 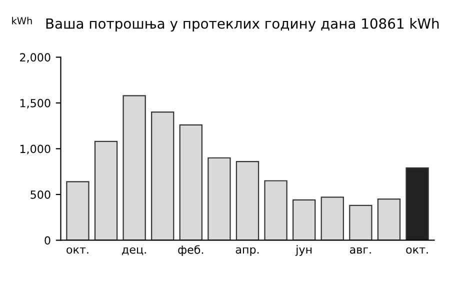 What do you see at coordinates (360, 250) in the screenshot?
I see `x-tick-label: авг.` at bounding box center [360, 250].